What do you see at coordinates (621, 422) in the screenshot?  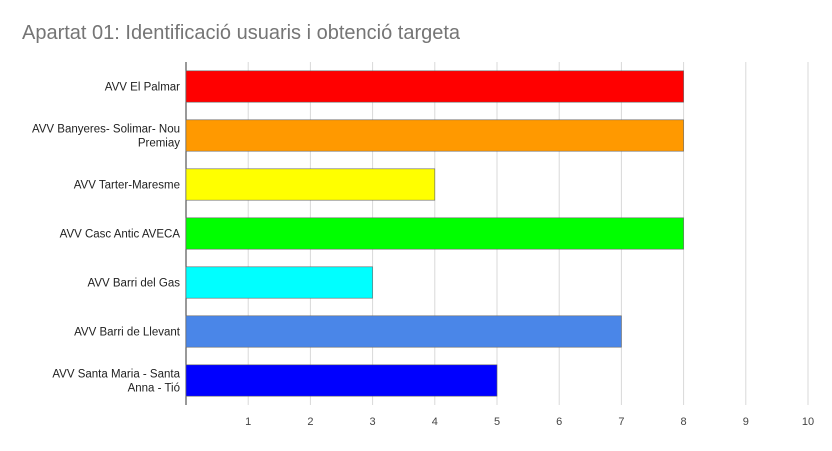 I see `x-tick-label: 7` at bounding box center [621, 422].